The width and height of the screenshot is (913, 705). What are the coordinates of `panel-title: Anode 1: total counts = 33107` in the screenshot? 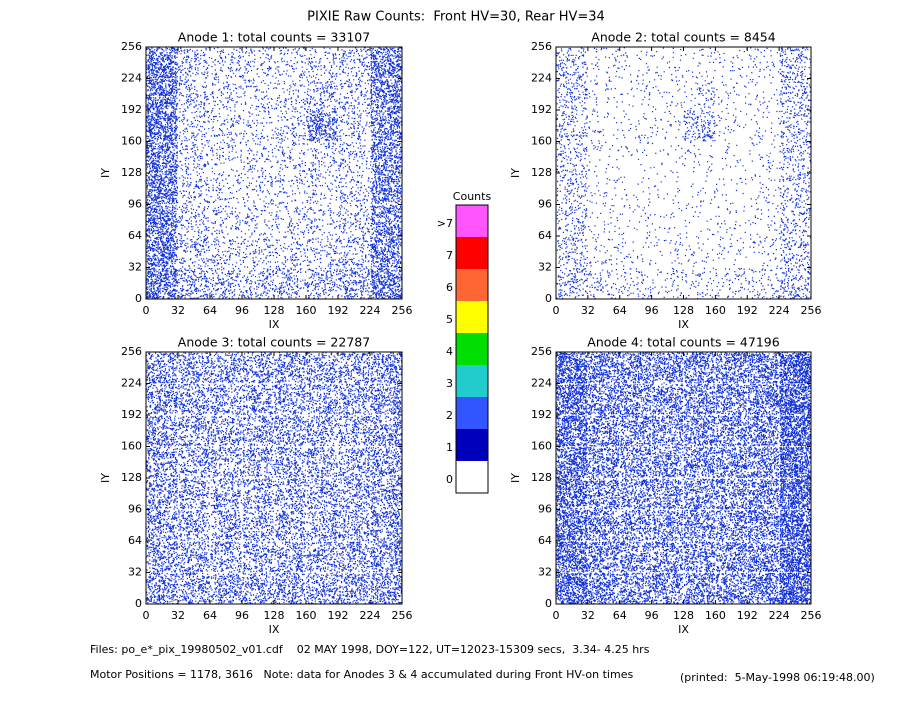 It's located at (274, 37).